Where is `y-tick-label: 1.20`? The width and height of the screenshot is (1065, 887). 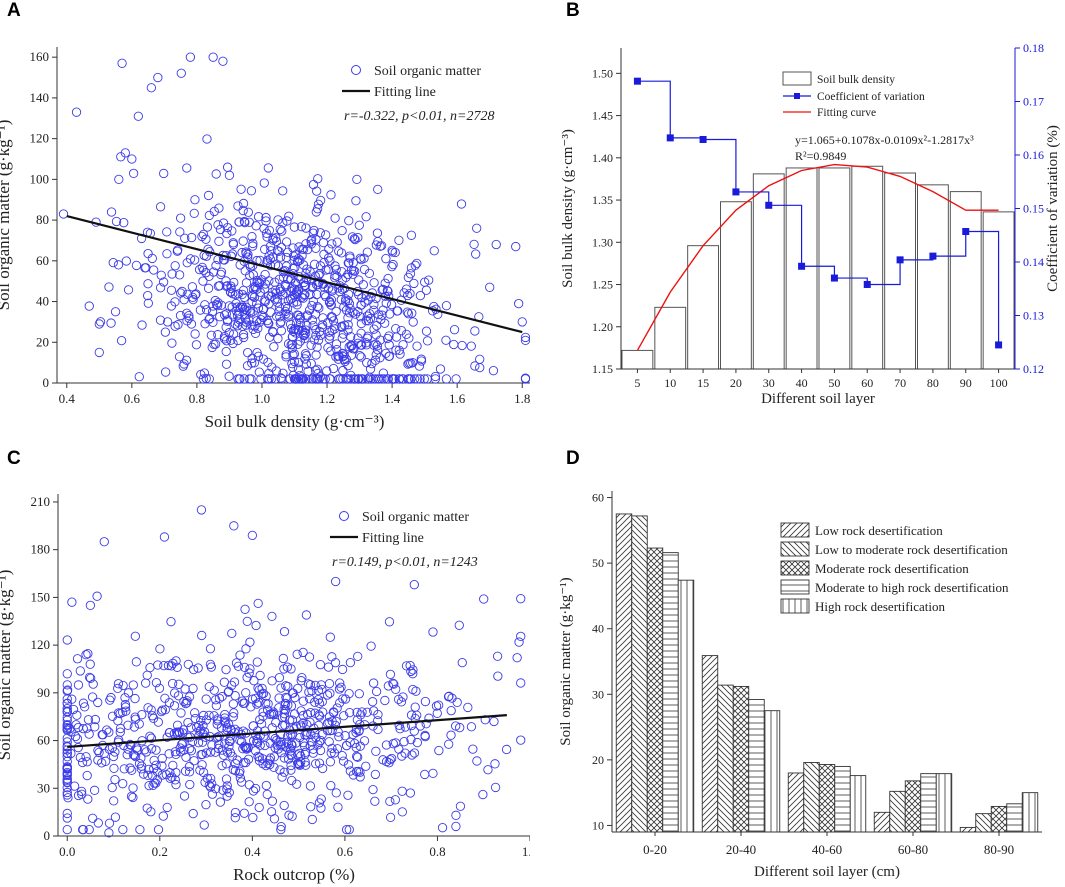 y-tick-label: 1.20 is located at coordinates (602, 327).